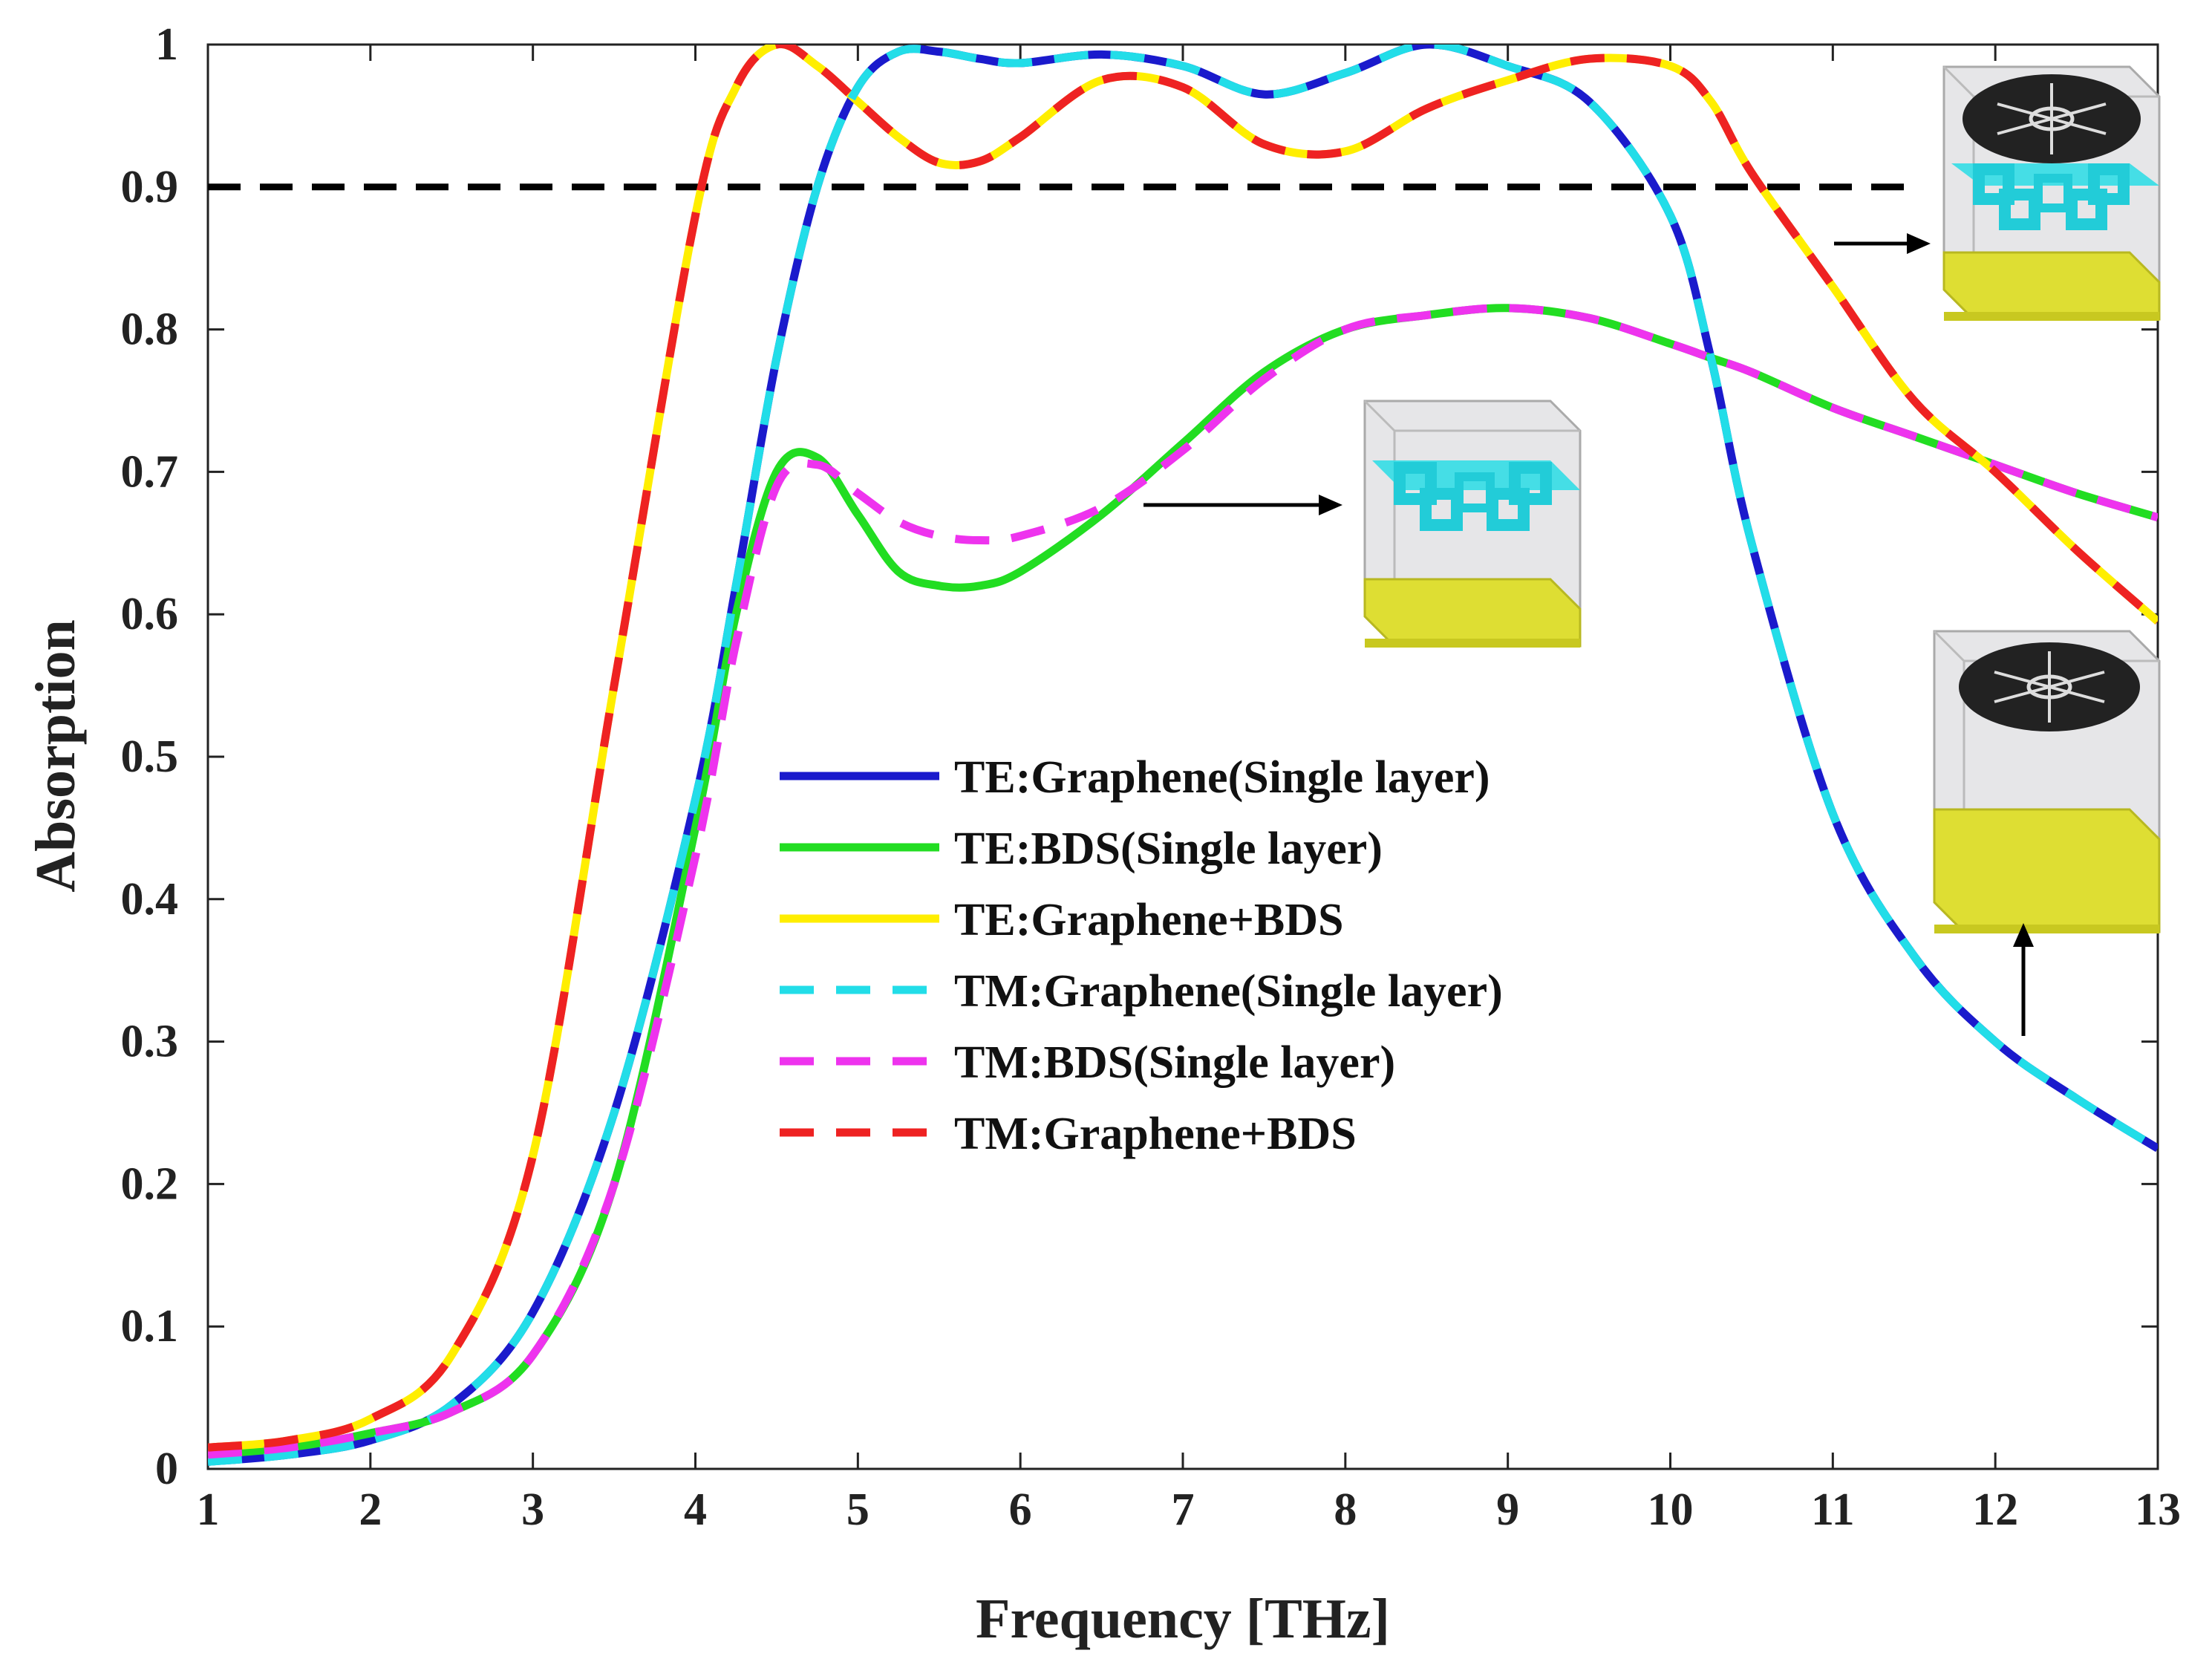  What do you see at coordinates (1169, 849) in the screenshot?
I see `legend-label: TE:BDS(Single layer)` at bounding box center [1169, 849].